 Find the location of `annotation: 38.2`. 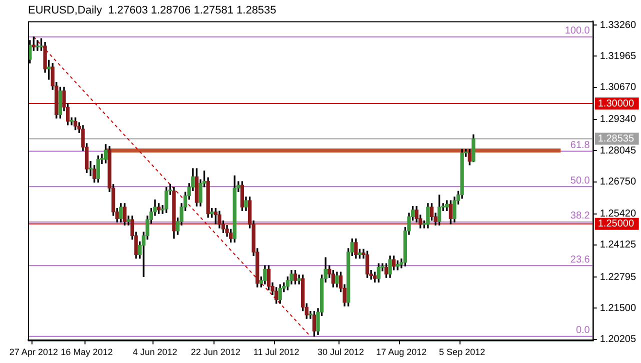

annotation: 38.2 is located at coordinates (580, 216).